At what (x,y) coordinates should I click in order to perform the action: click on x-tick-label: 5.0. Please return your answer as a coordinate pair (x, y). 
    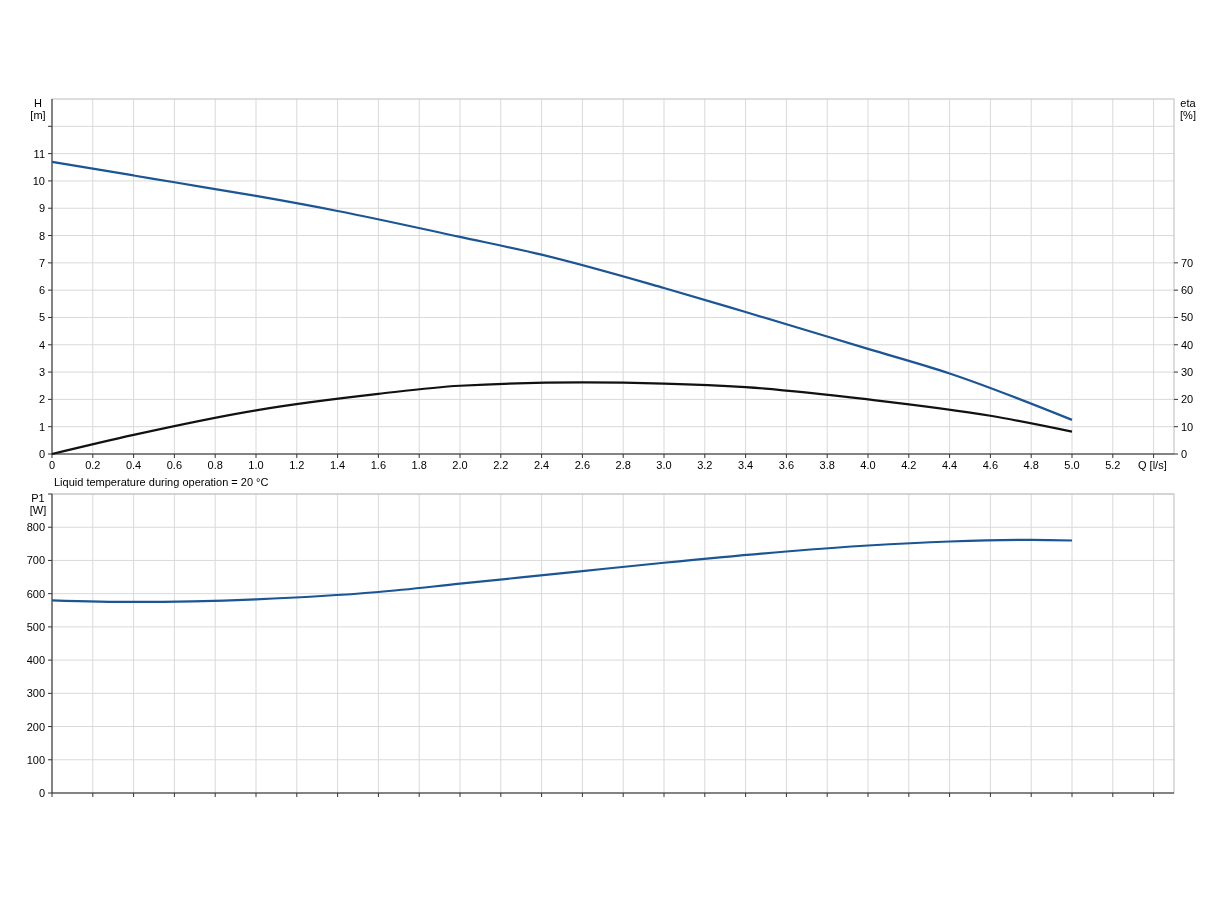
    Looking at the image, I should click on (1072, 465).